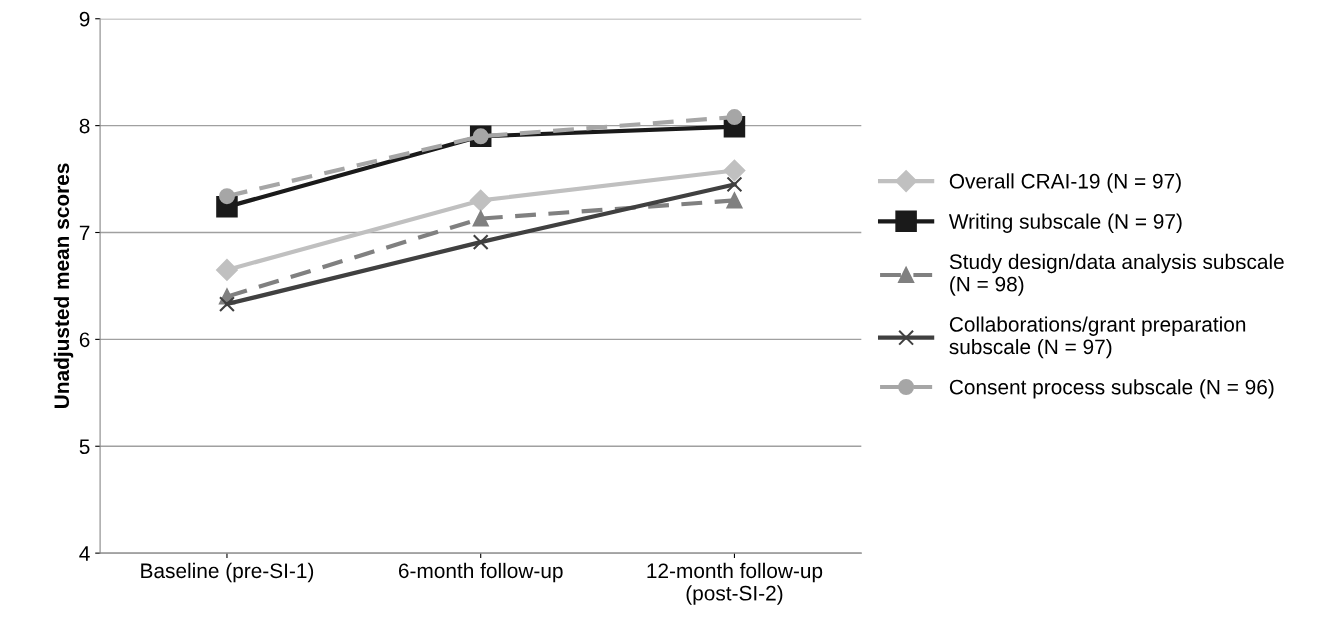  What do you see at coordinates (227, 572) in the screenshot?
I see `x-tick-label: Baseline (pre-SI-1)` at bounding box center [227, 572].